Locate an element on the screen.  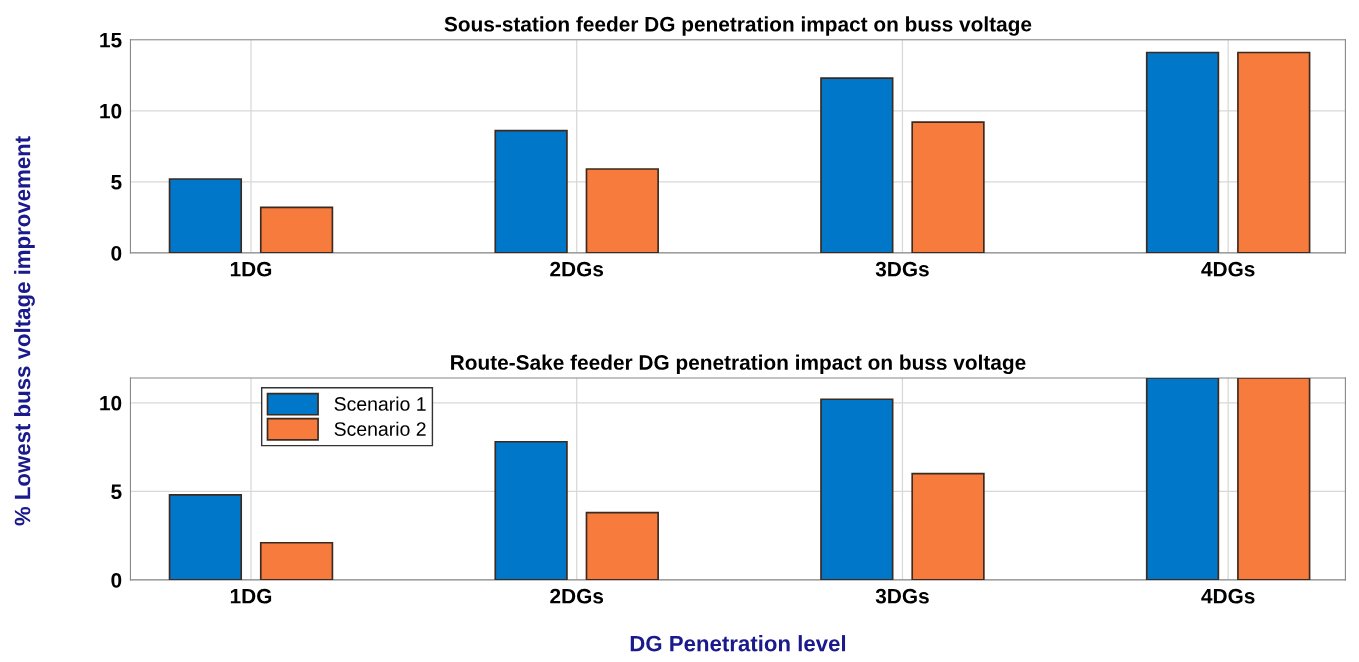
legend-label: Scenario 2 is located at coordinates (380, 428).